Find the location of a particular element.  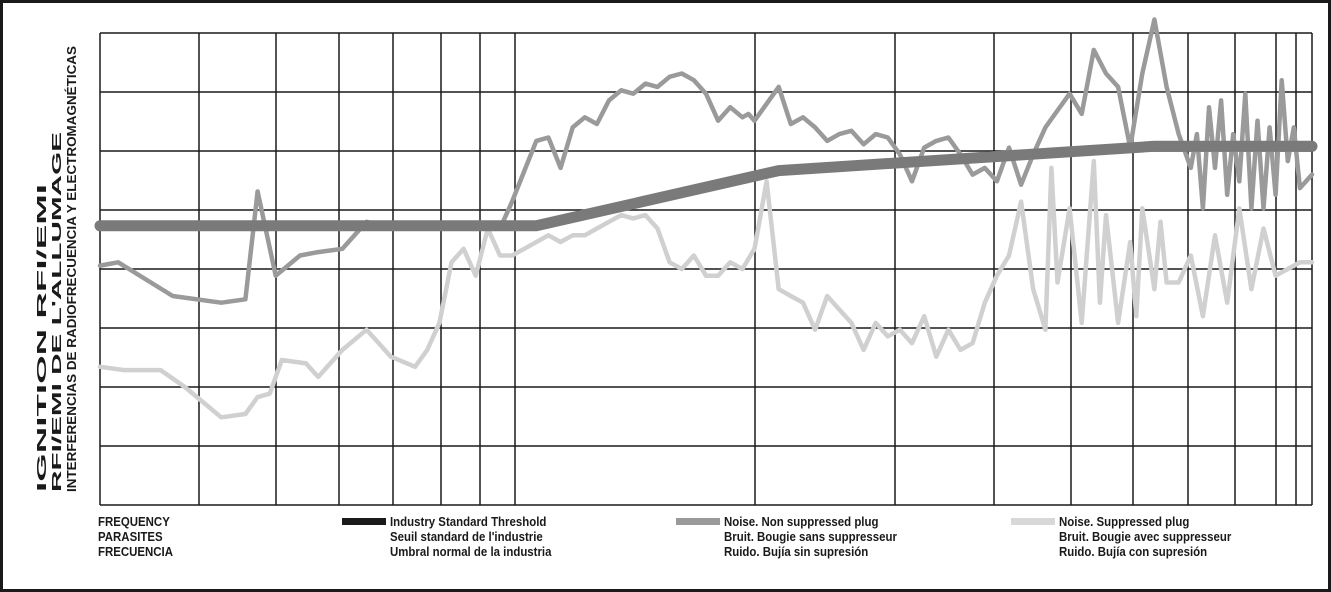

y-axis-label-line2: RFI/EMI DE L'ALLUMAGE is located at coordinates (57, 312).